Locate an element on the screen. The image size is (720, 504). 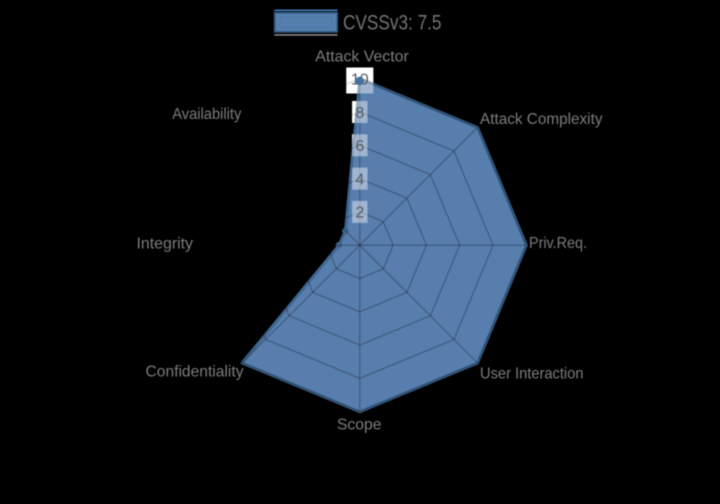
svg-text: CVSSv3: 7.5 is located at coordinates (392, 22).